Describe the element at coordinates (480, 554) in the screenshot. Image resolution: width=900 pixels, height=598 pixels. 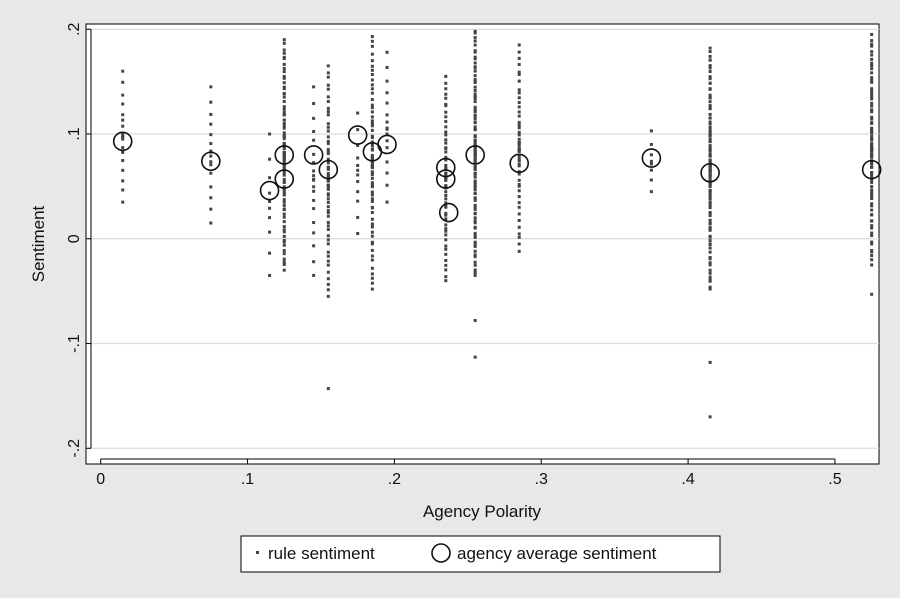
I see `legend-box` at that location.